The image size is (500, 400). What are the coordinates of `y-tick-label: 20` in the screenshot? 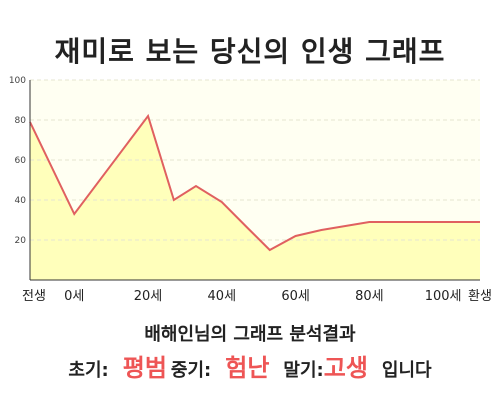 It's located at (21, 241).